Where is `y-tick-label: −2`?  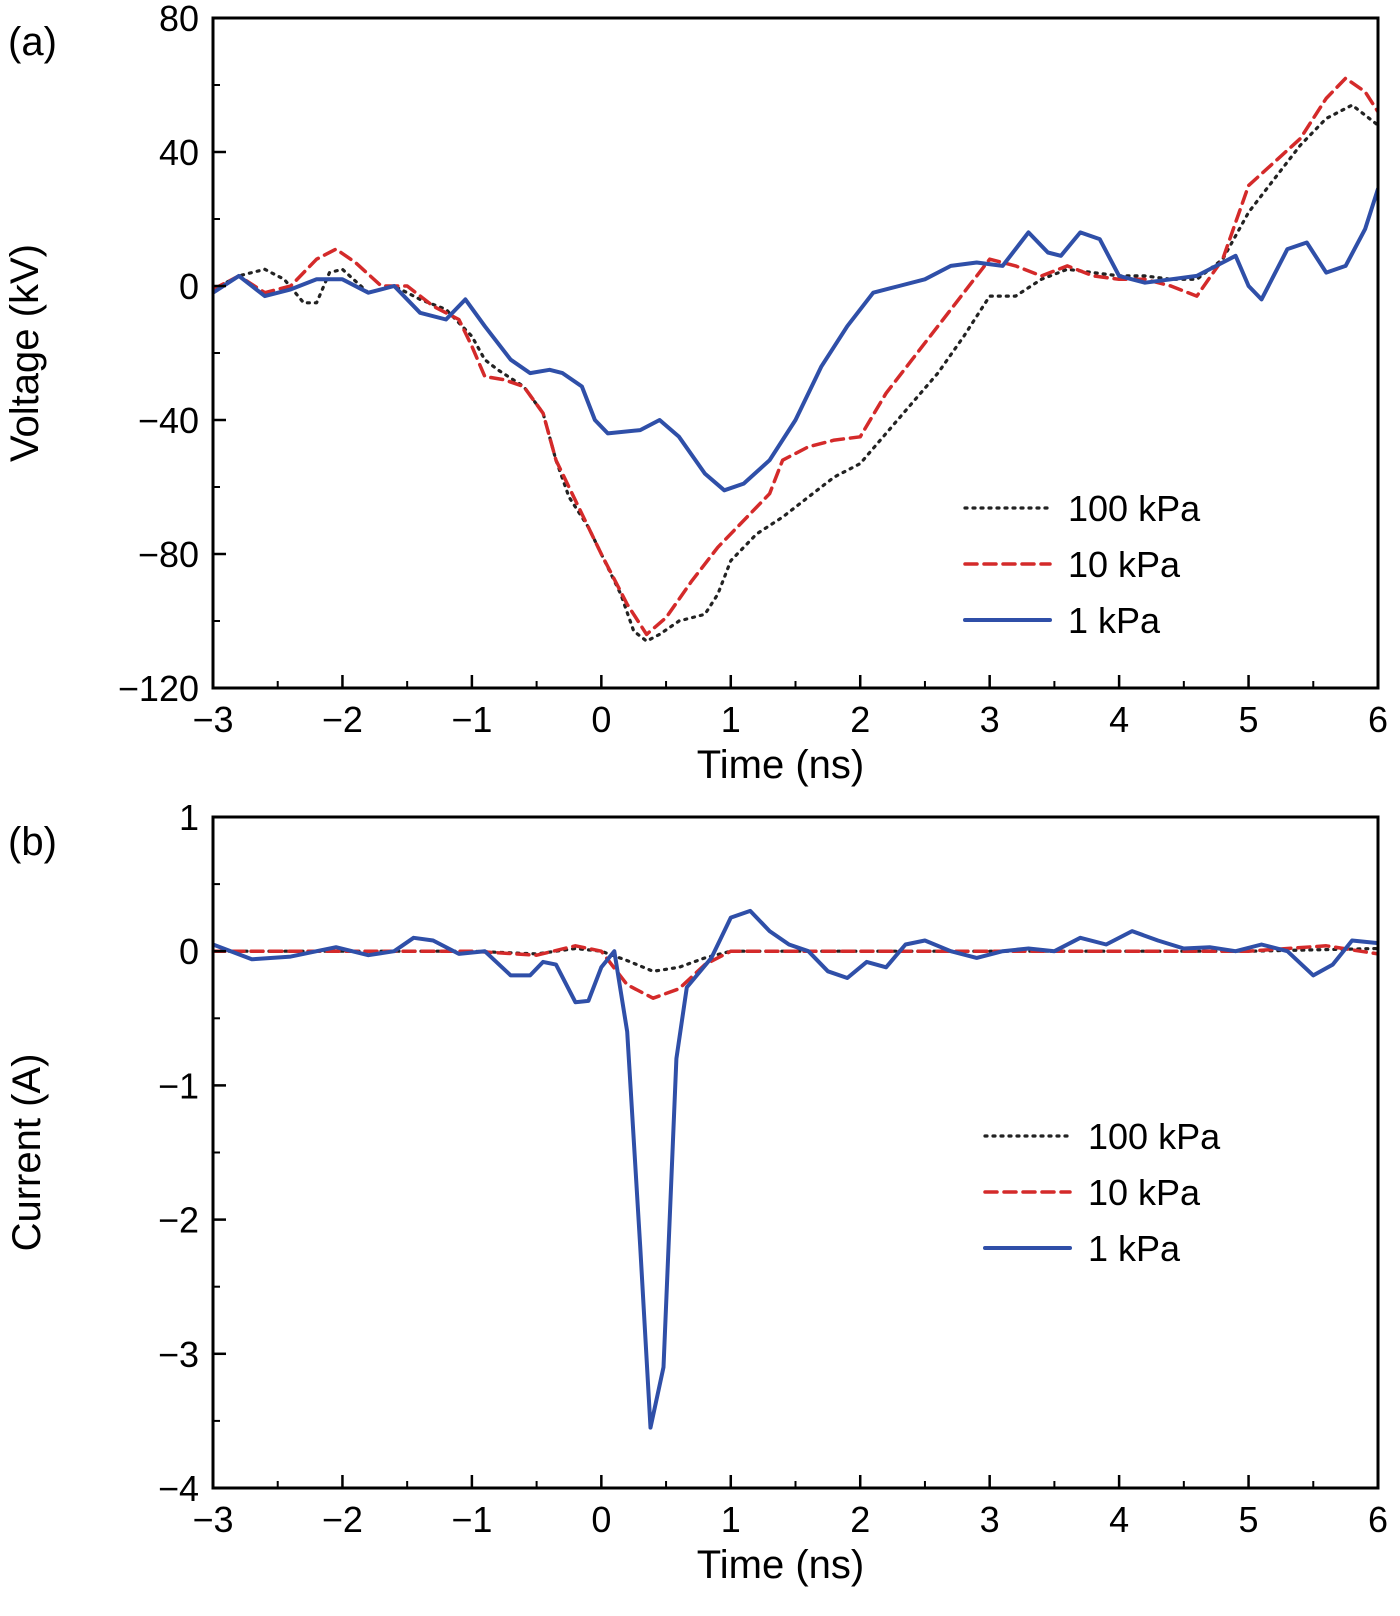 y-tick-label: −2 is located at coordinates (178, 1220).